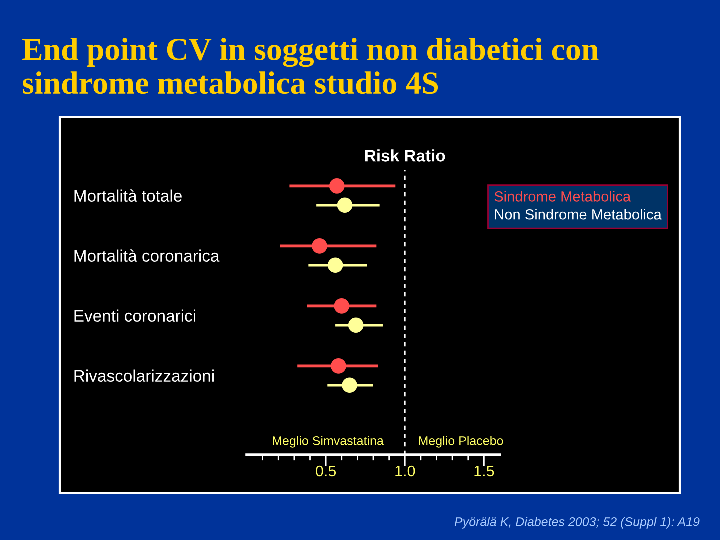 The width and height of the screenshot is (720, 540). I want to click on annotation: Meglio Placebo, so click(461, 442).